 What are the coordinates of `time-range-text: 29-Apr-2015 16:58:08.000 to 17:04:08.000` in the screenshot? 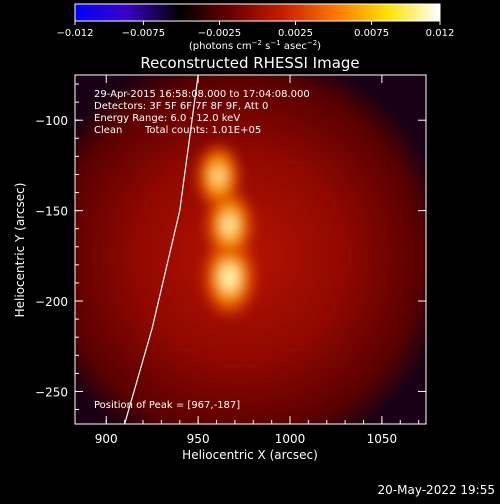 It's located at (202, 94).